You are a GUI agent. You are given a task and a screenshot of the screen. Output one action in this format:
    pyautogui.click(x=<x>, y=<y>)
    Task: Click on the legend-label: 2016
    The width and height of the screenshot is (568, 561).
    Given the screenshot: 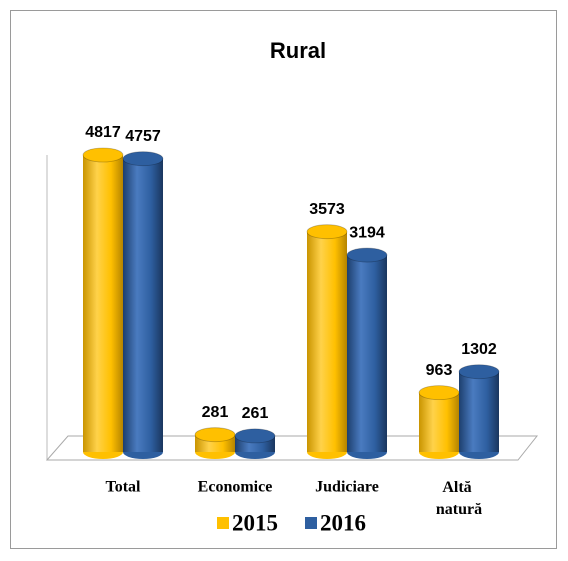 What is the action you would take?
    pyautogui.click(x=343, y=522)
    